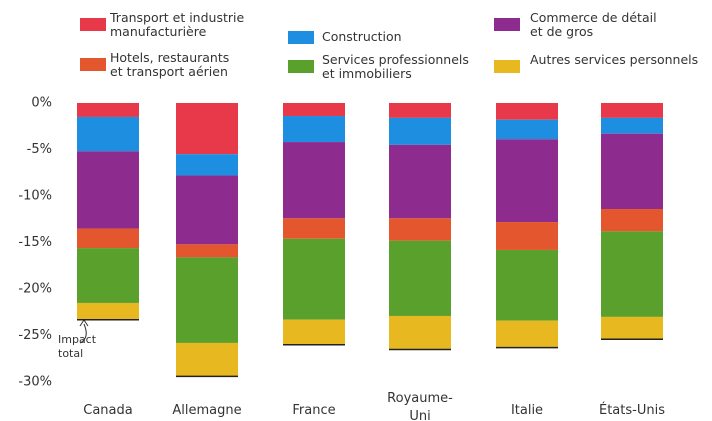 This screenshot has height=421, width=712. I want to click on x-tick-label: Royaume-Uni, so click(420, 406).